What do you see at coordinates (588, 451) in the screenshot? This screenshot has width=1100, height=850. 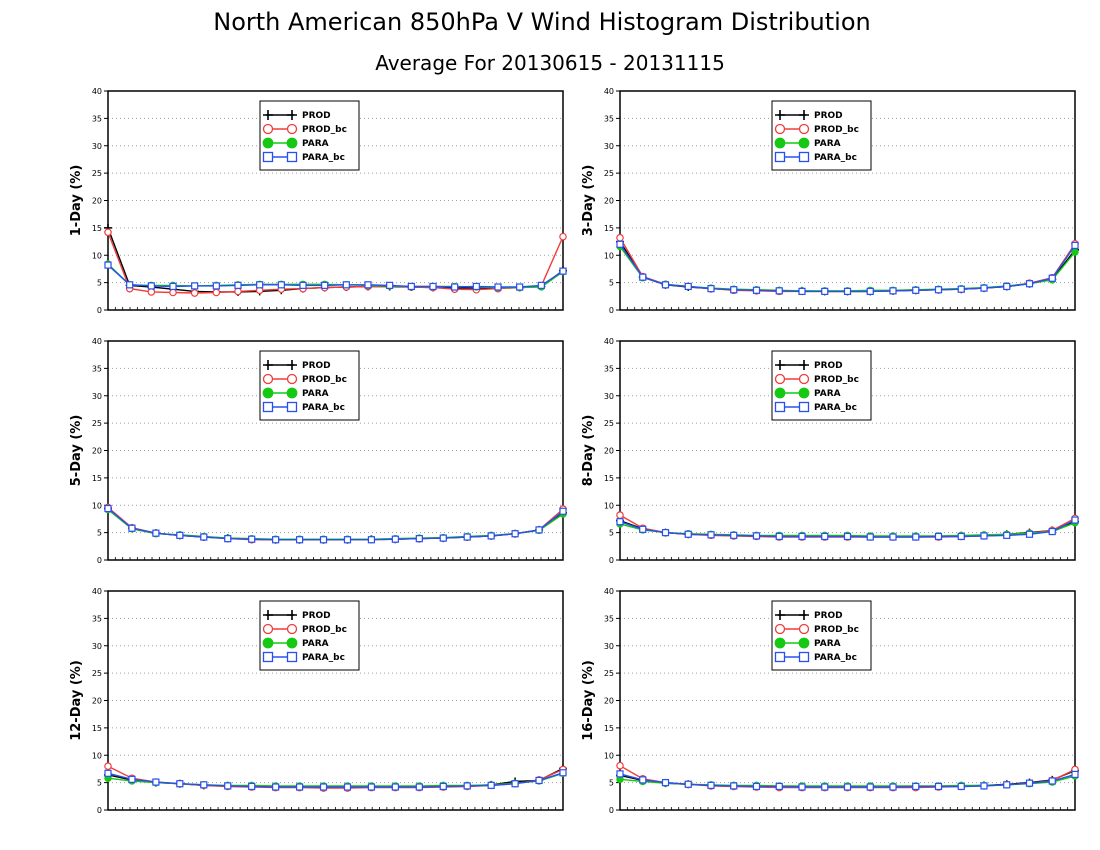 I see `y-axis-label: 8-Day (%)` at bounding box center [588, 451].